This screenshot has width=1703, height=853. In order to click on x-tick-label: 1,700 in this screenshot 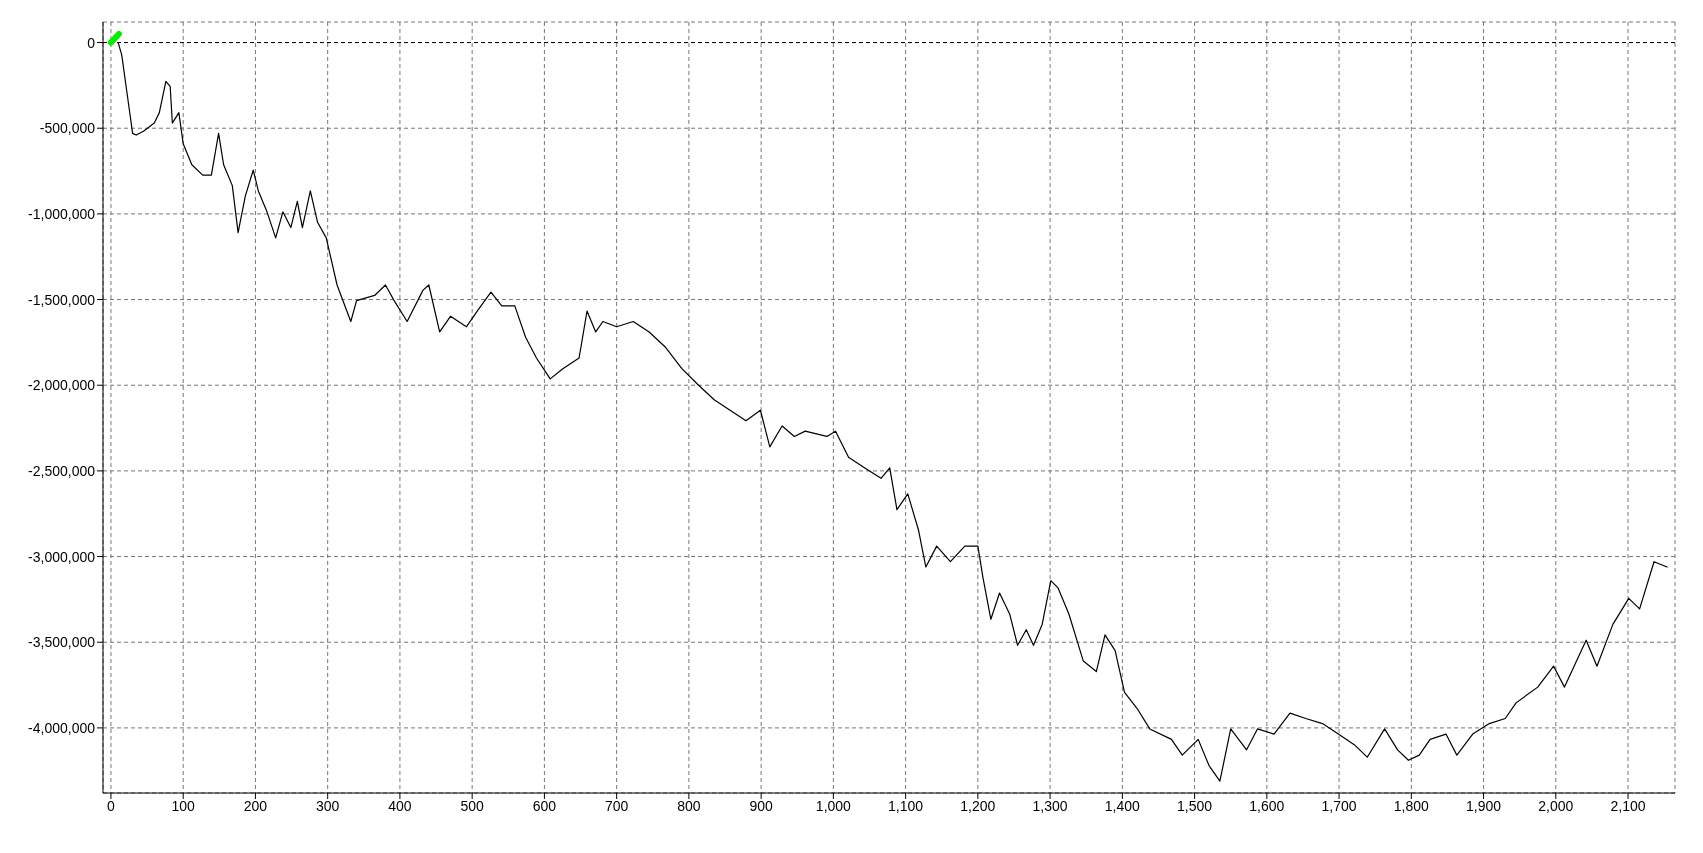, I will do `click(1339, 805)`.